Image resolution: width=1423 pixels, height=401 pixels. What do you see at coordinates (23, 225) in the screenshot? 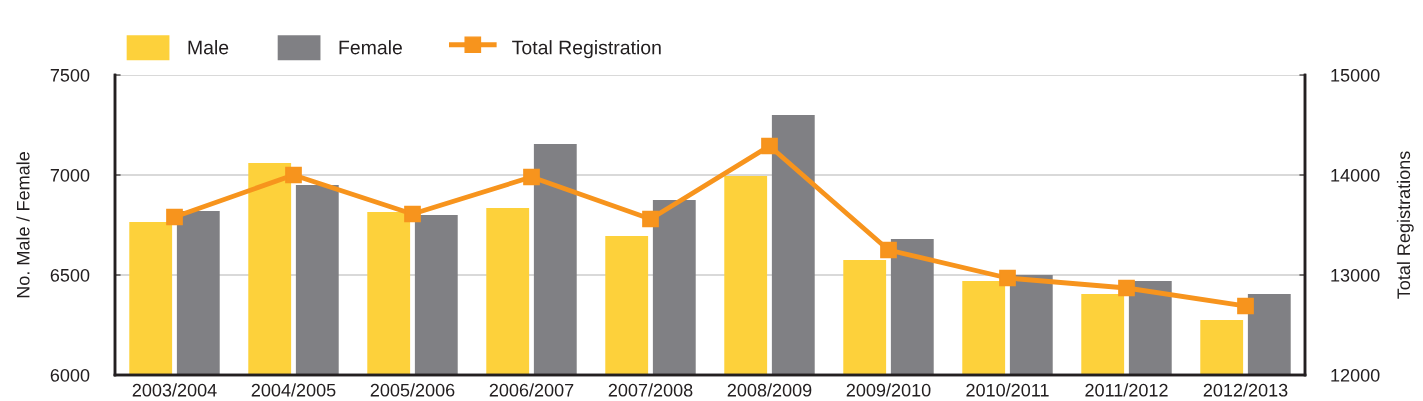
I see `y-axis-title: No. Male / Female` at bounding box center [23, 225].